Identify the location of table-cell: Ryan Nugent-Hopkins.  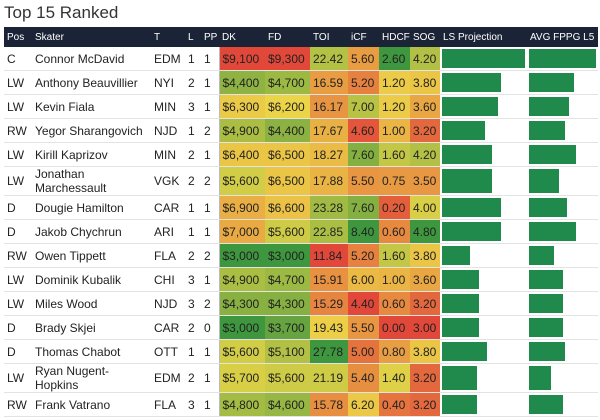
(91, 378).